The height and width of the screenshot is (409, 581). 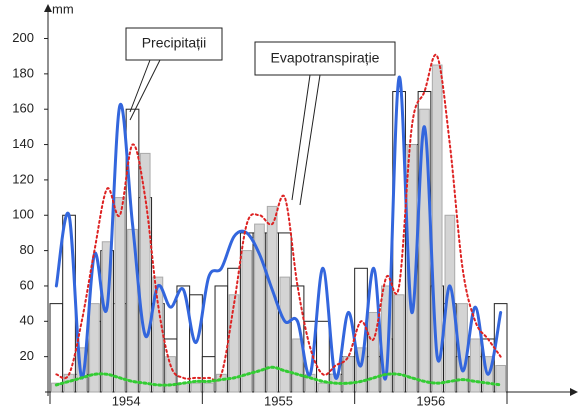 I want to click on x-arrow, so click(x=574, y=392).